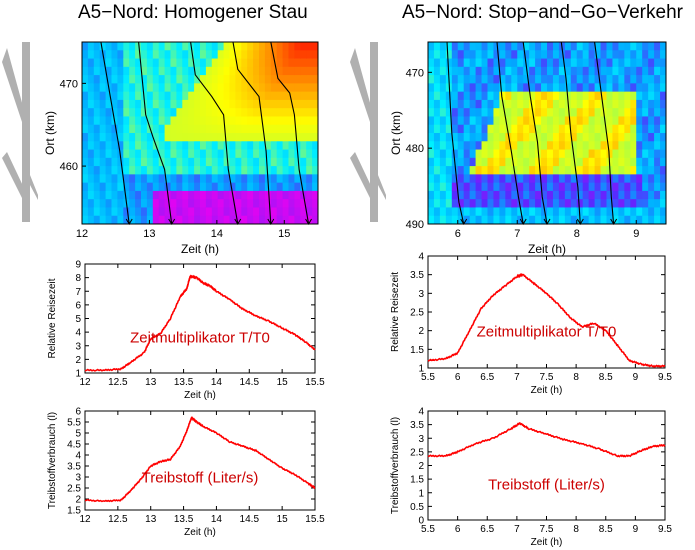 The width and height of the screenshot is (695, 550). I want to click on x-tick-label: 14, so click(217, 234).